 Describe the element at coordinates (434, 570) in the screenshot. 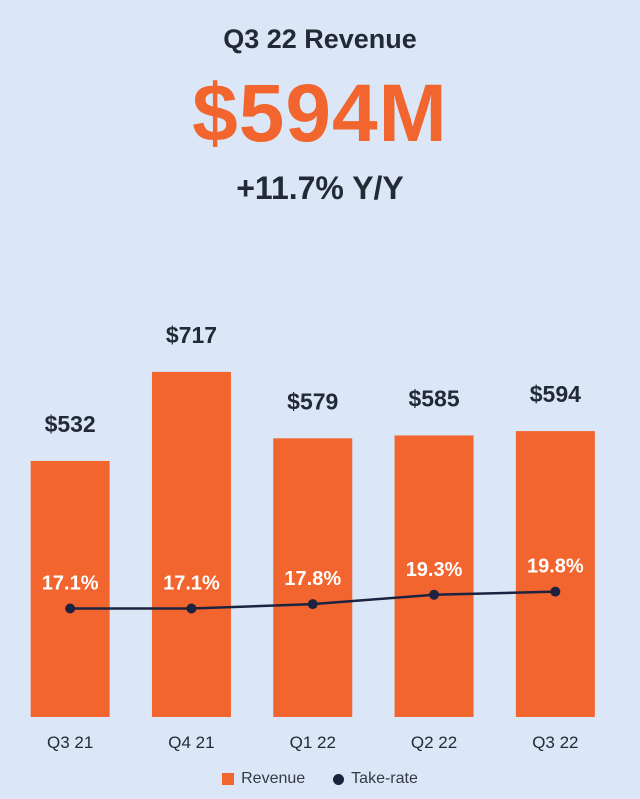

I see `take-rate-label: 19.3%` at that location.